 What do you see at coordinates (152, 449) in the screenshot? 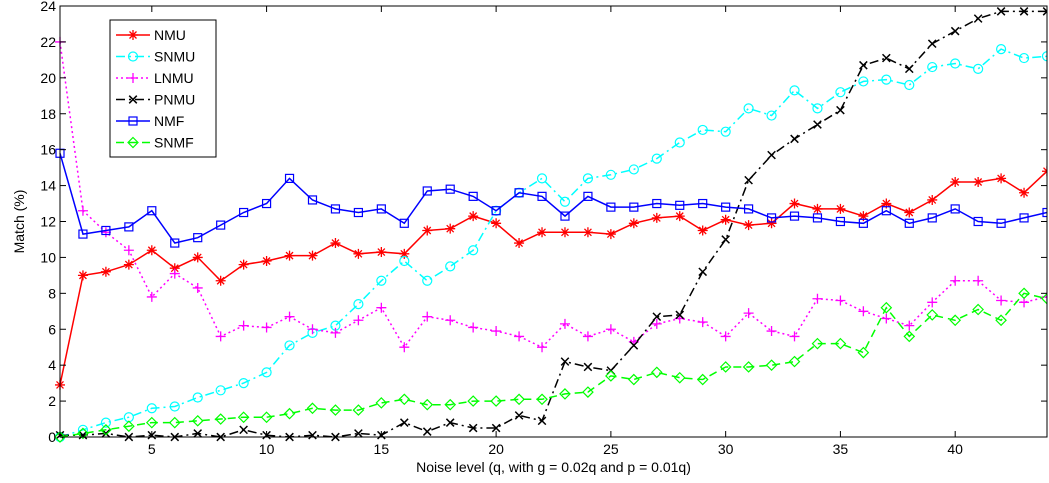
I see `x-tick-label: 5` at bounding box center [152, 449].